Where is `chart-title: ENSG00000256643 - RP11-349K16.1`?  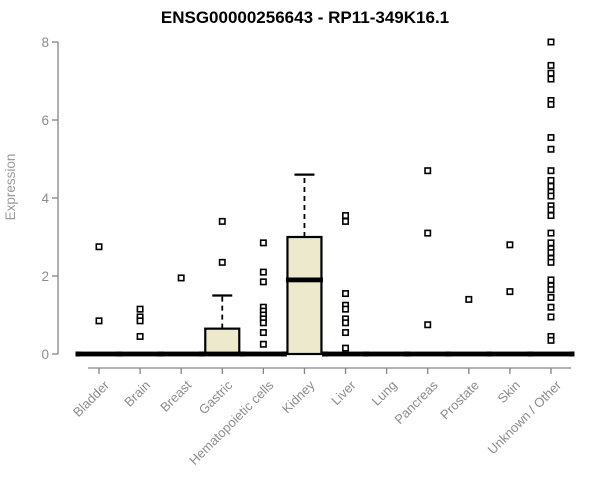
chart-title: ENSG00000256643 - RP11-349K16.1 is located at coordinates (305, 17).